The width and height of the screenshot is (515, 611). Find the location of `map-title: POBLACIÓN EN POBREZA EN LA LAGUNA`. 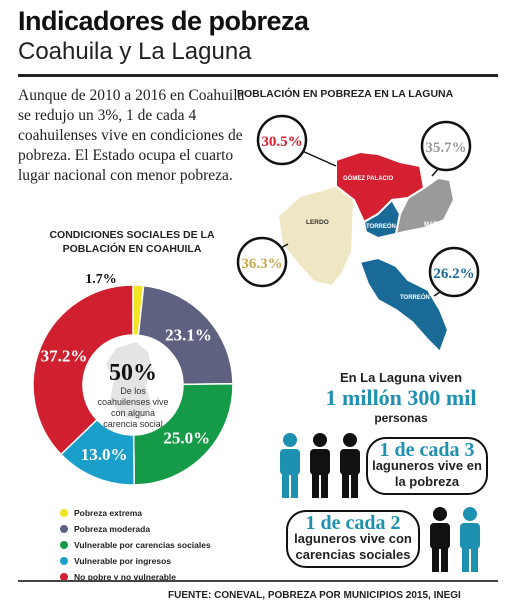

map-title: POBLACIÓN EN POBREZA EN LA LAGUNA is located at coordinates (345, 94).